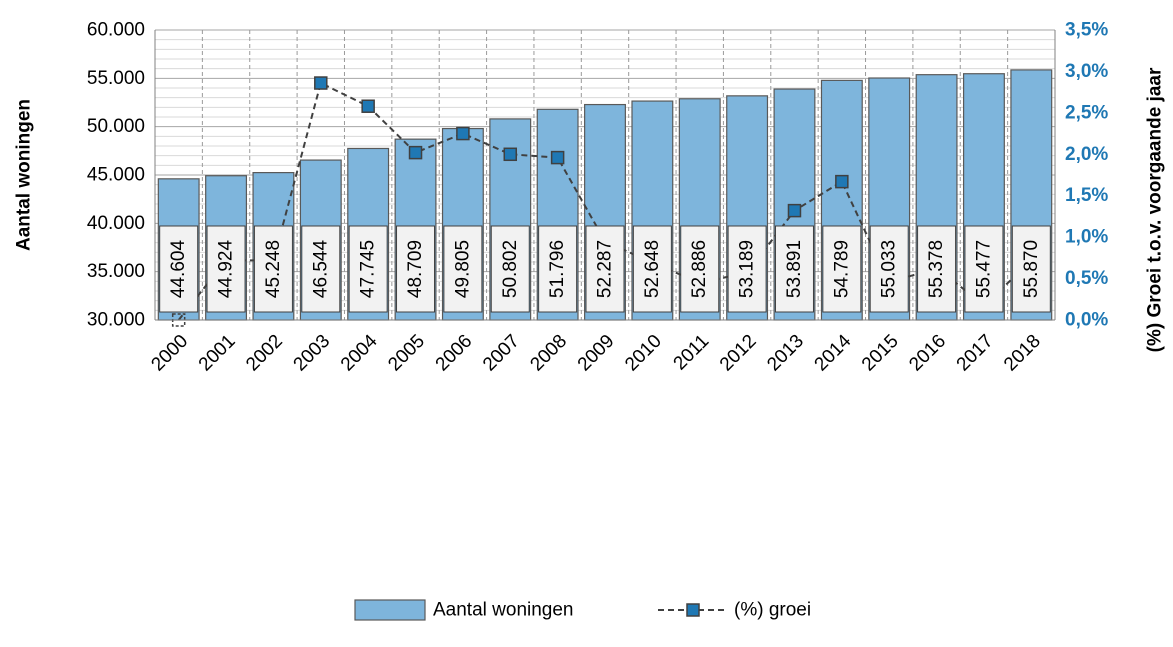 Image resolution: width=1173 pixels, height=647 pixels. I want to click on data-label: 49.805, so click(462, 269).